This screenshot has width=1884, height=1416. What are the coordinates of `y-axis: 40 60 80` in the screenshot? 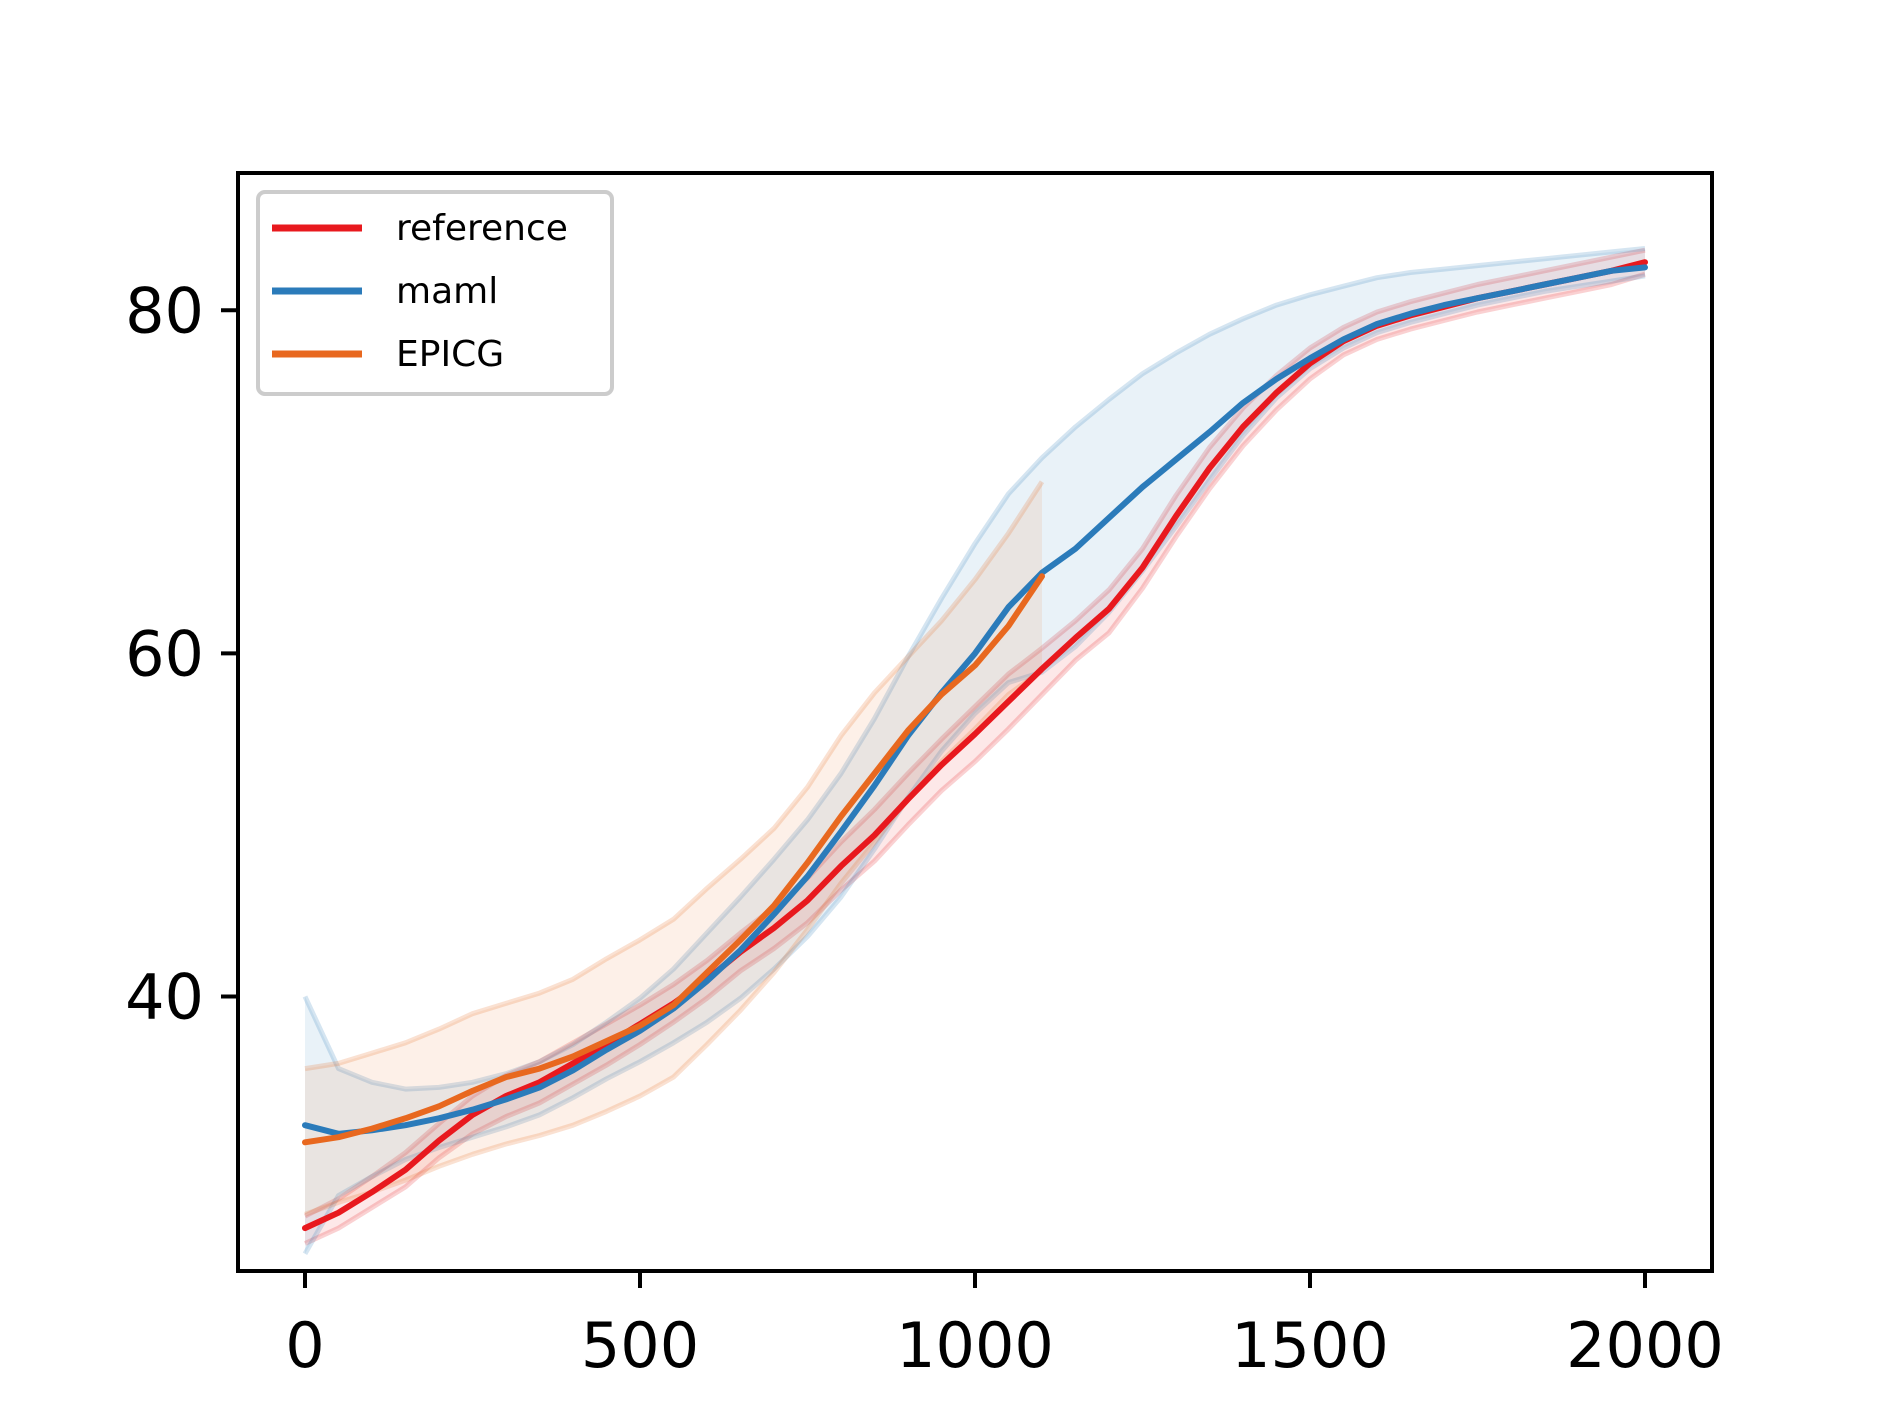 It's located at (181, 654).